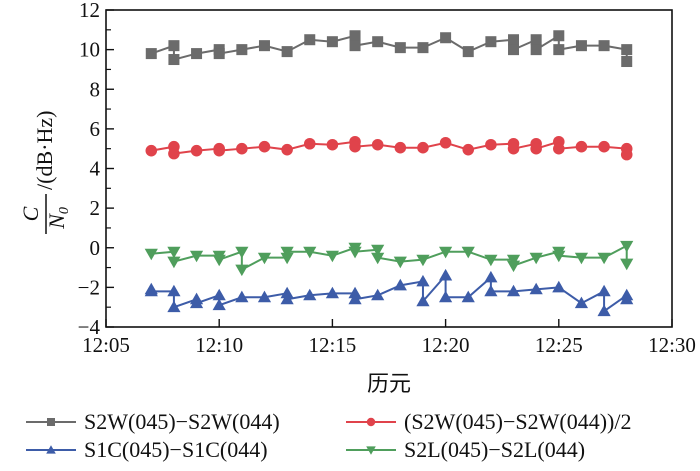 This screenshot has width=700, height=471. I want to click on y-axis-label: C N0 /(dB·Hz), so click(45, 172).